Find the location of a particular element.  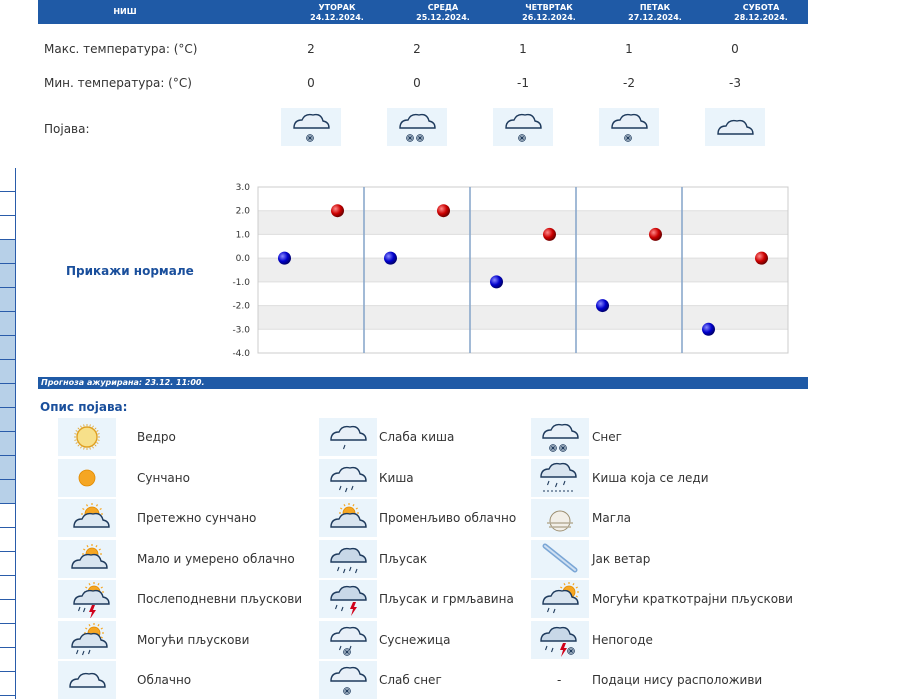

brief-showers-icon is located at coordinates (560, 599).